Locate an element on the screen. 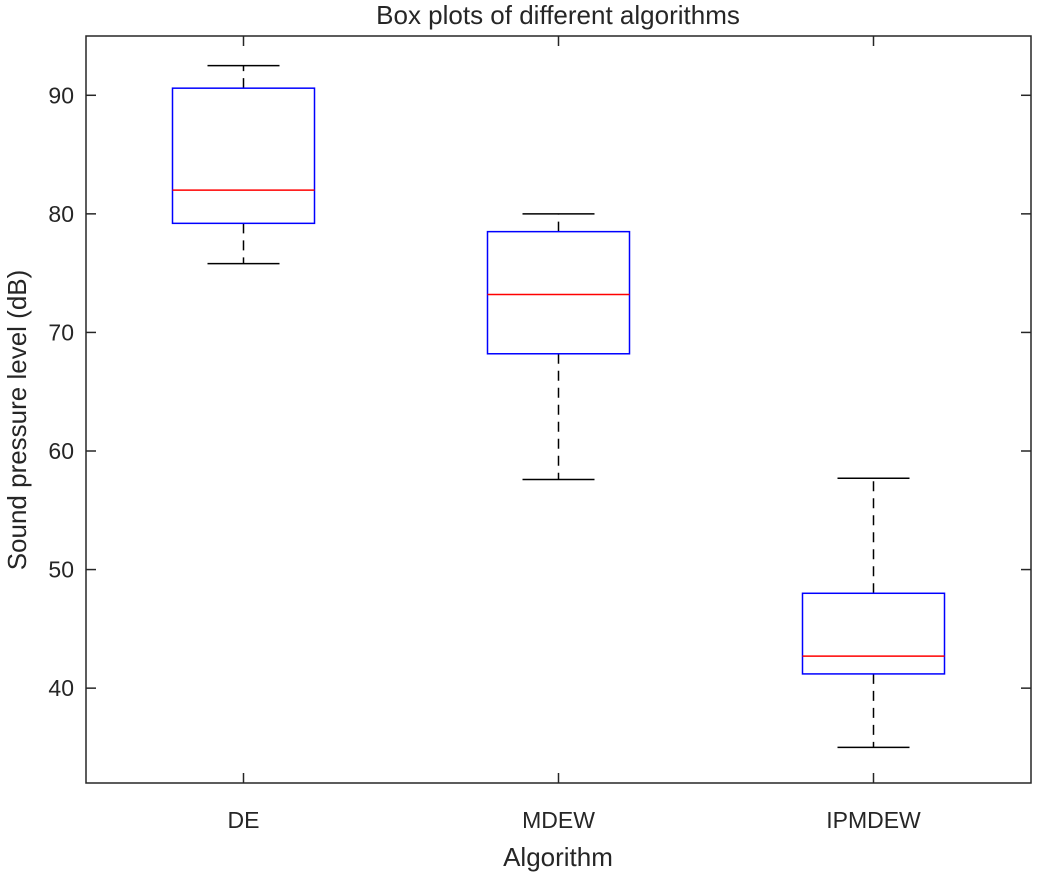 This screenshot has height=881, width=1037. x-axis-label: Algorithm is located at coordinates (558, 857).